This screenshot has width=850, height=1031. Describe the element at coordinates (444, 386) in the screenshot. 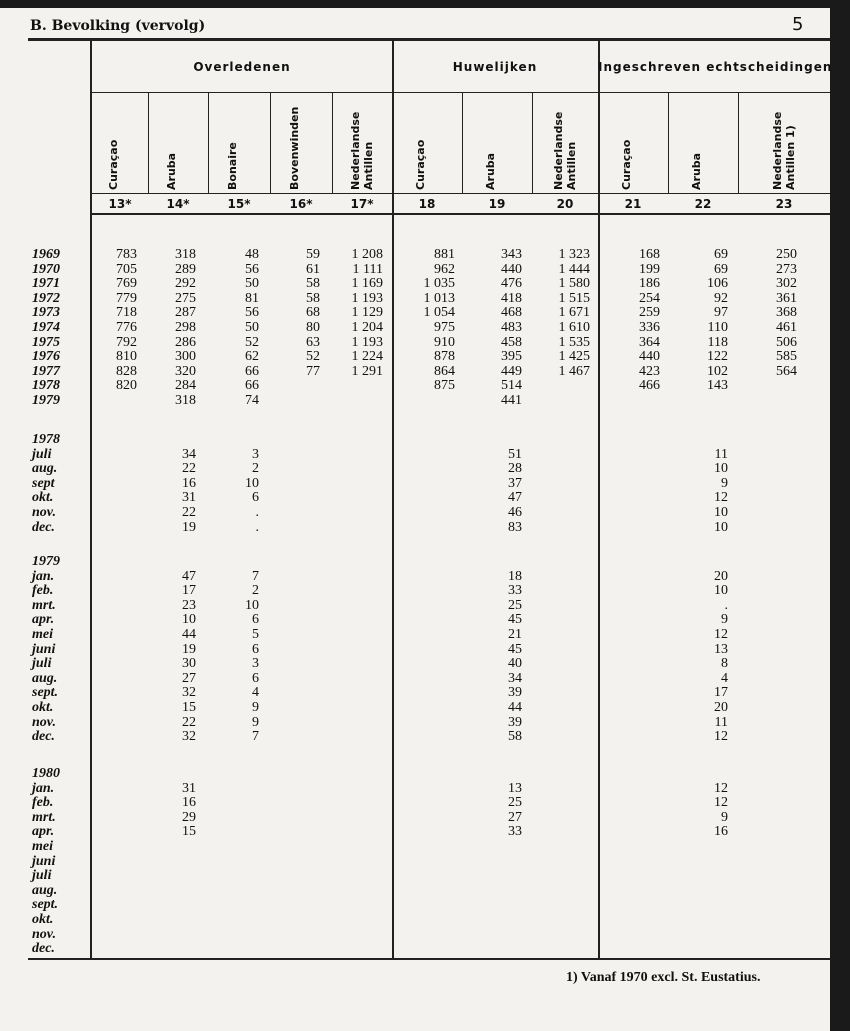

I see `cell: 875` at that location.